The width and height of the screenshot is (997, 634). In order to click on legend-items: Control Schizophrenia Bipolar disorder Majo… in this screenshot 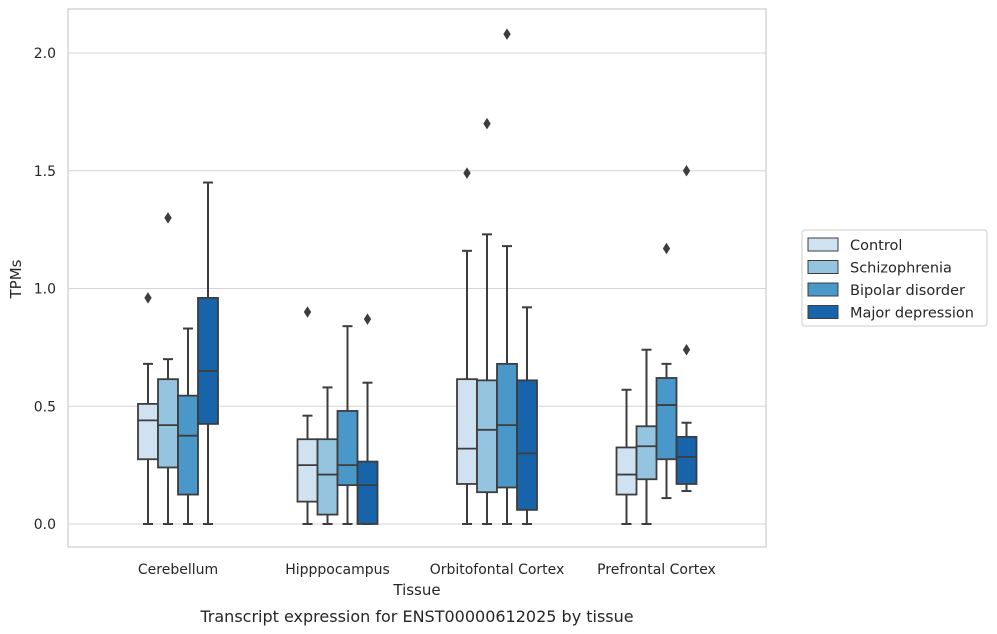, I will do `click(890, 279)`.